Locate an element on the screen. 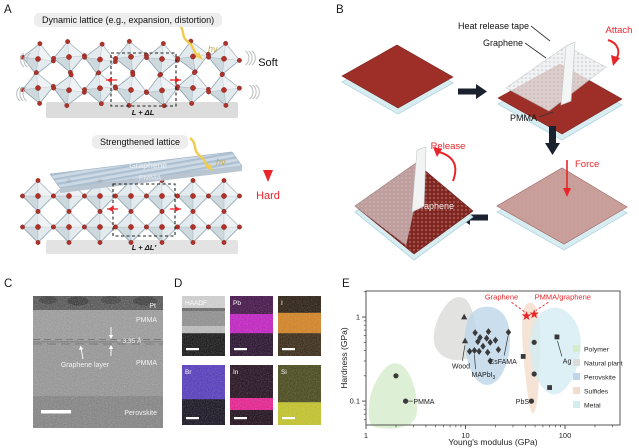  pmma-label: PMMA is located at coordinates (523, 118).